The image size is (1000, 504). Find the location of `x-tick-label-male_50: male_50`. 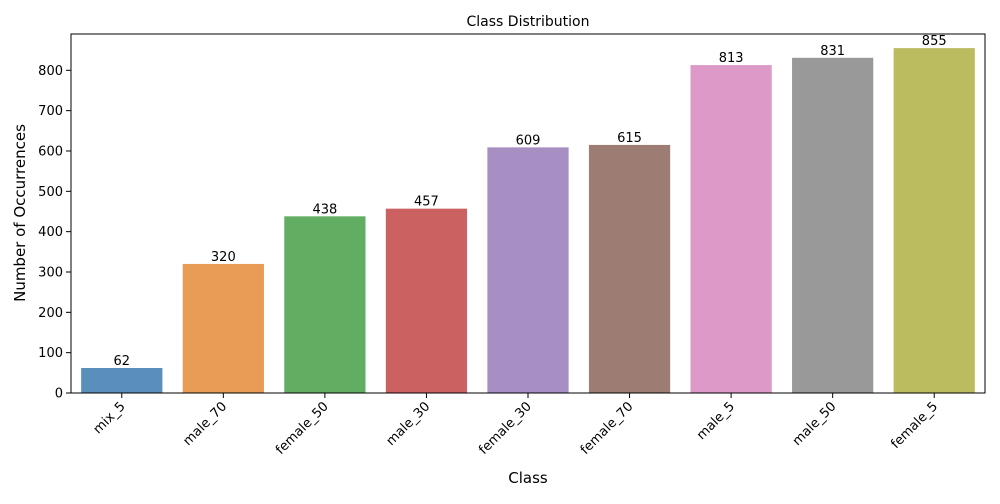

x-tick-label-male_50: male_50 is located at coordinates (815, 424).